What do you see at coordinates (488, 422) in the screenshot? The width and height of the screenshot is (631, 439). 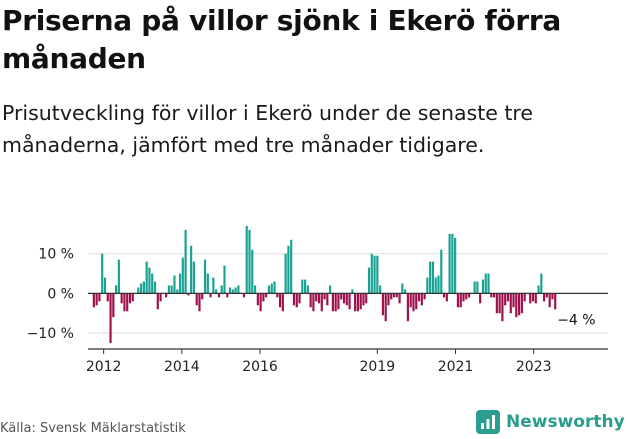 I see `newsworthy-logo-icon` at bounding box center [488, 422].